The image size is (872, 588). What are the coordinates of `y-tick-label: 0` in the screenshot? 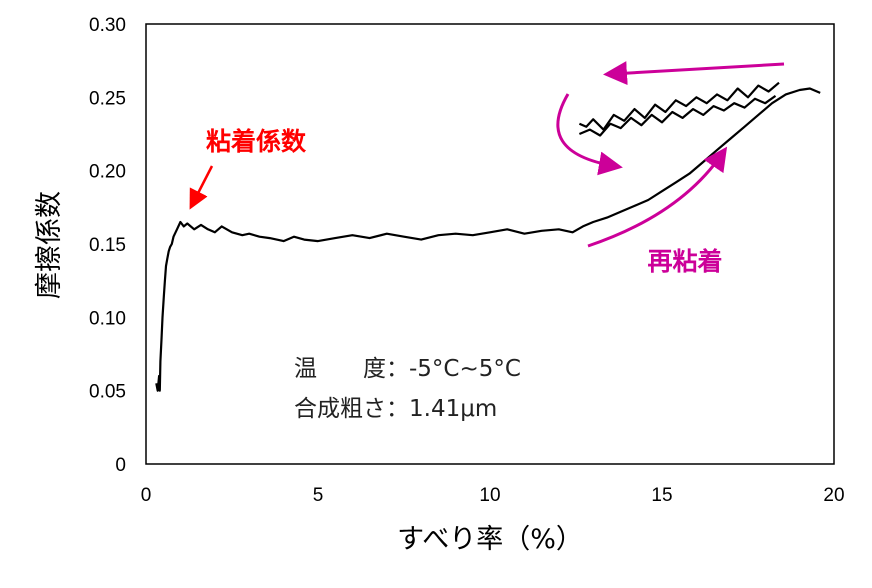 It's located at (120, 465).